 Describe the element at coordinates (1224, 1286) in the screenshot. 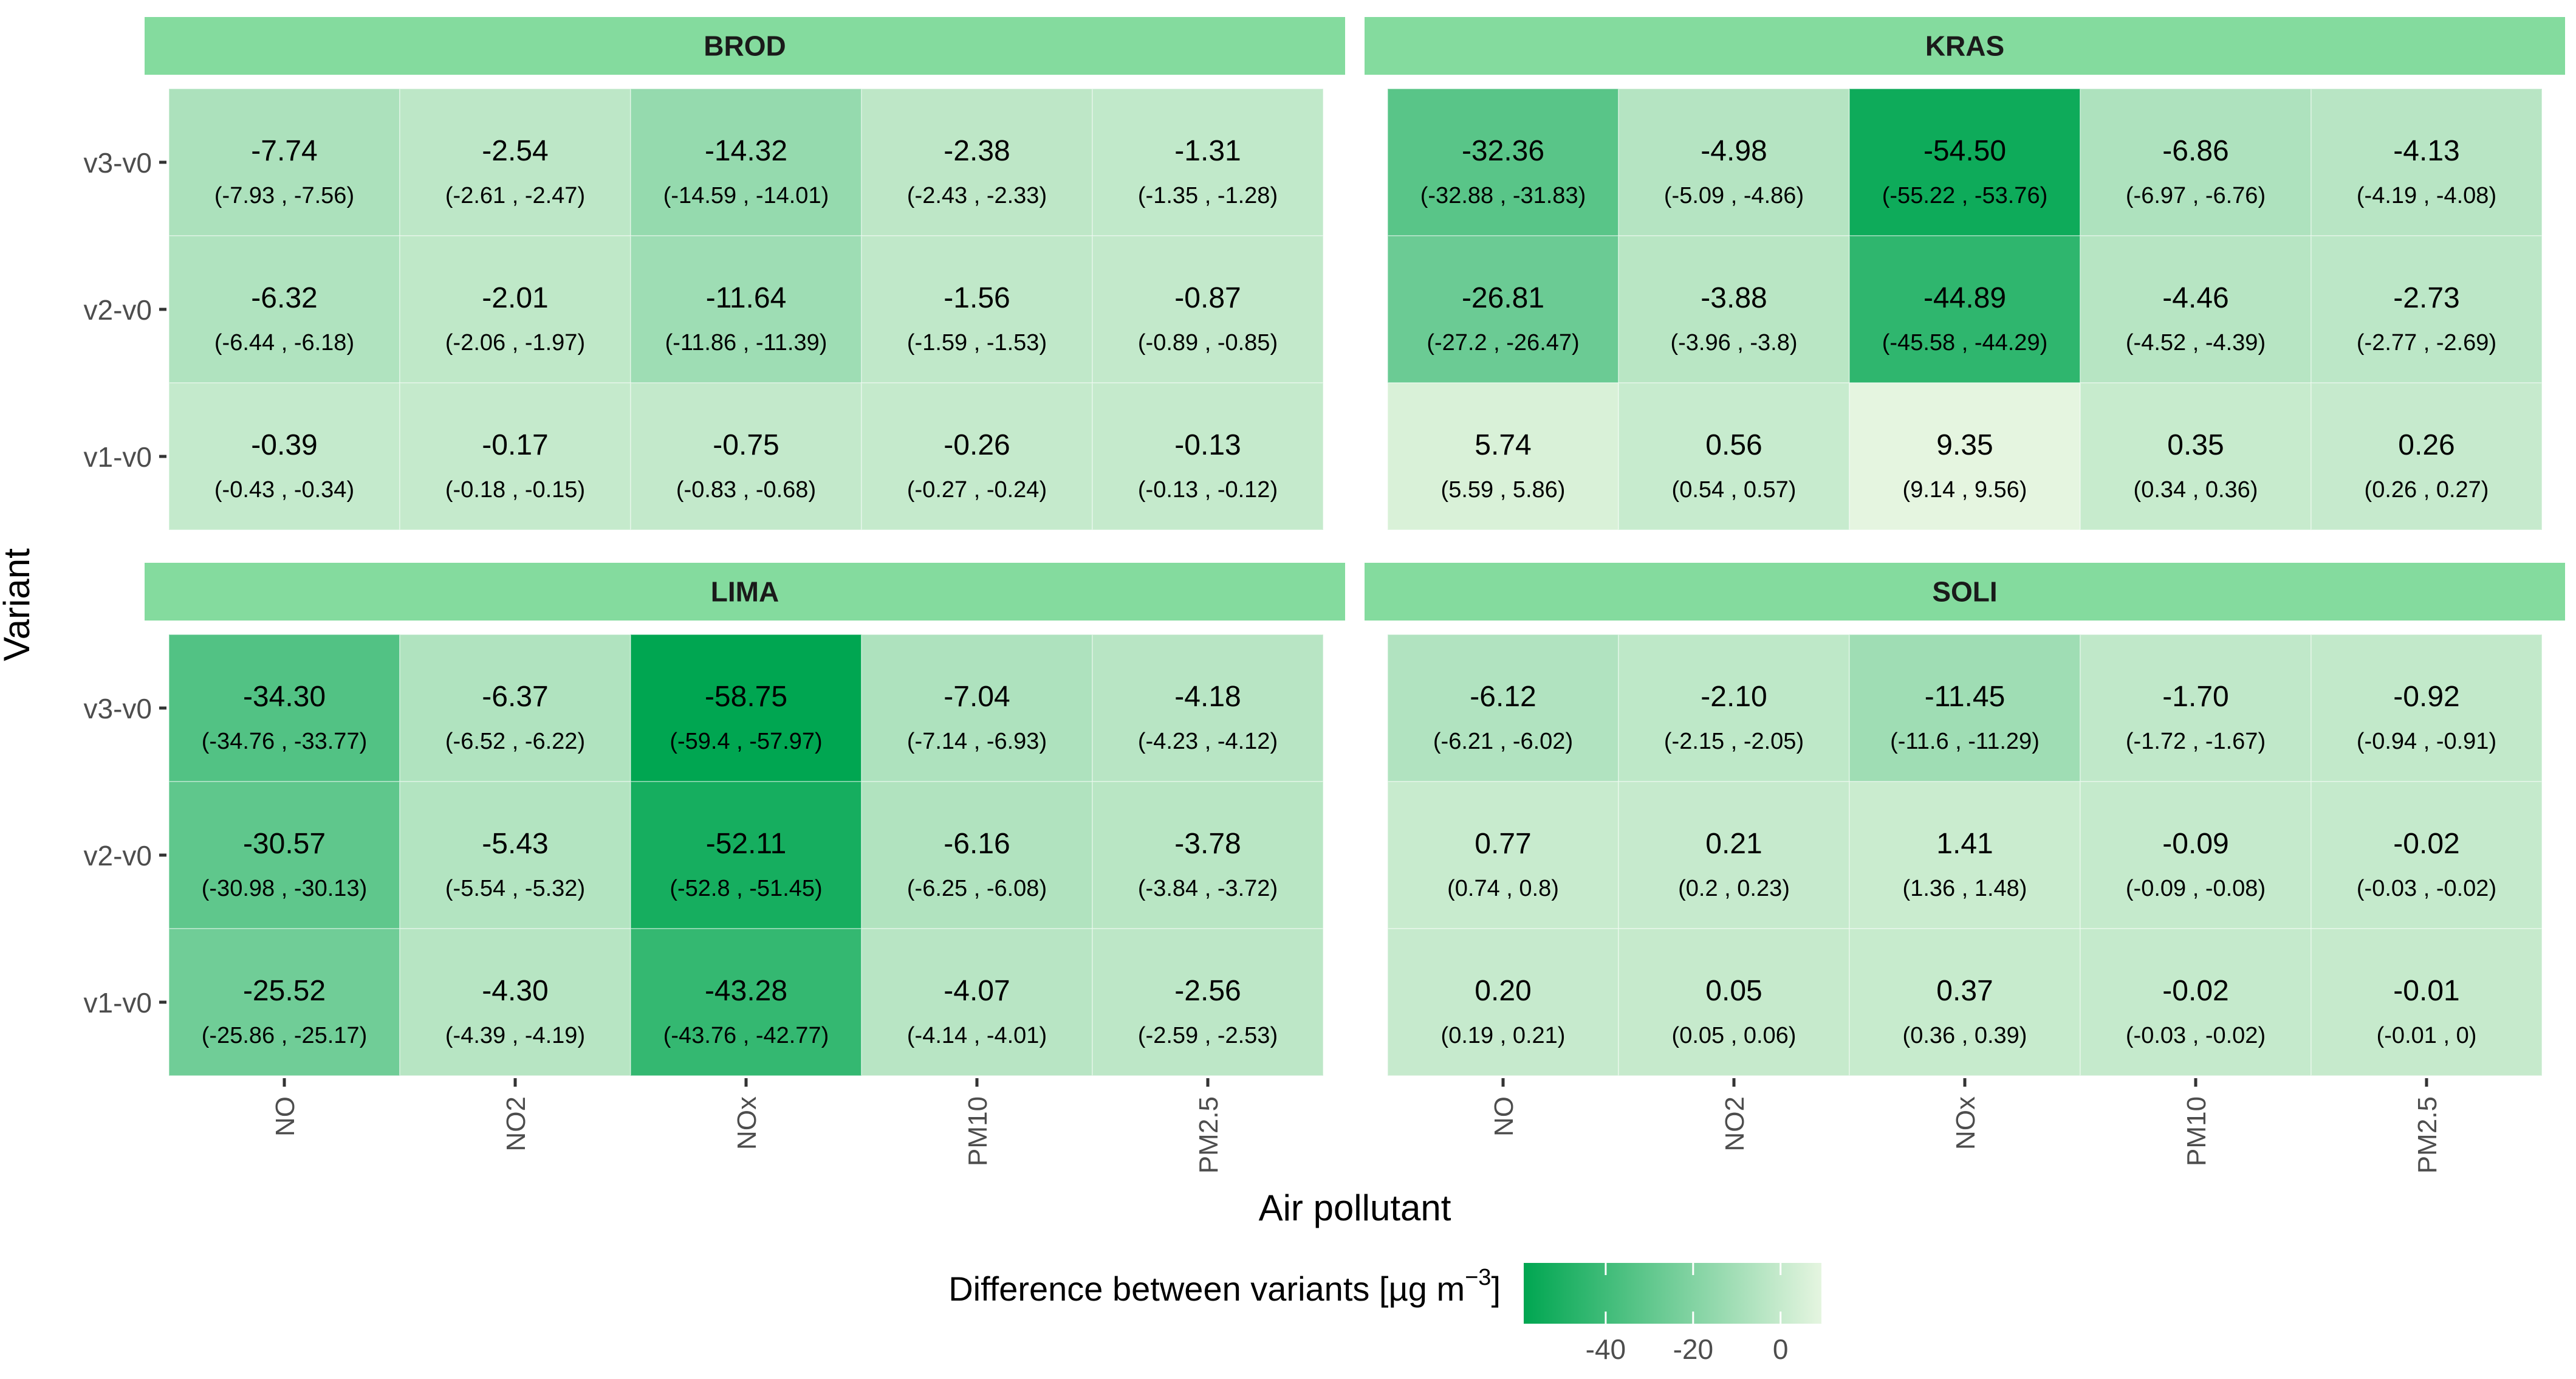

I see `legend-title: Difference between variants [µg m−3]` at that location.